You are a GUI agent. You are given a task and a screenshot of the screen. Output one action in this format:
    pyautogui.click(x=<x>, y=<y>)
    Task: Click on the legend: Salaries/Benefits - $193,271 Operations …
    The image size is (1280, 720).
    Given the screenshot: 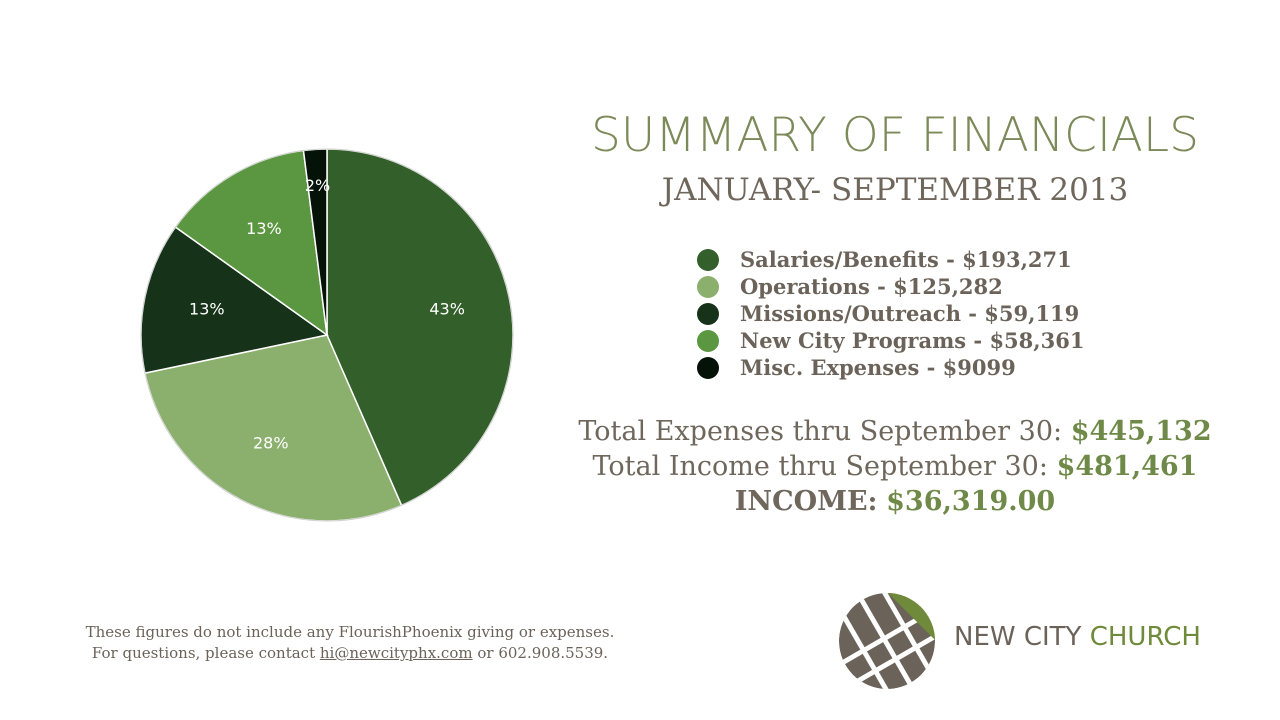 What is the action you would take?
    pyautogui.click(x=890, y=313)
    